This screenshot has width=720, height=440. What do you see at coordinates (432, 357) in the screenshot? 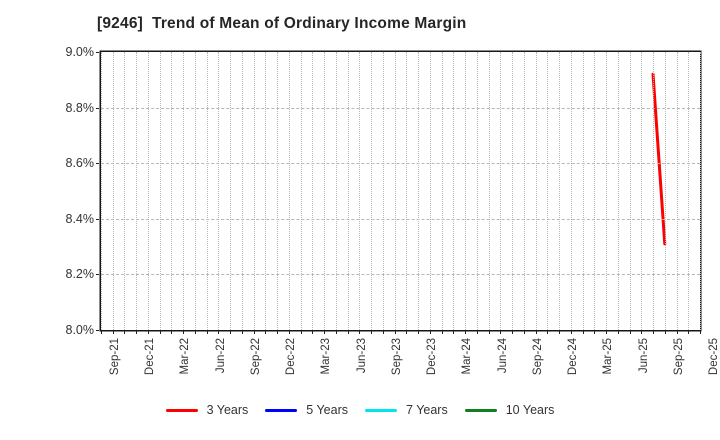
I see `x-axis-label: Dec-23` at bounding box center [432, 357].